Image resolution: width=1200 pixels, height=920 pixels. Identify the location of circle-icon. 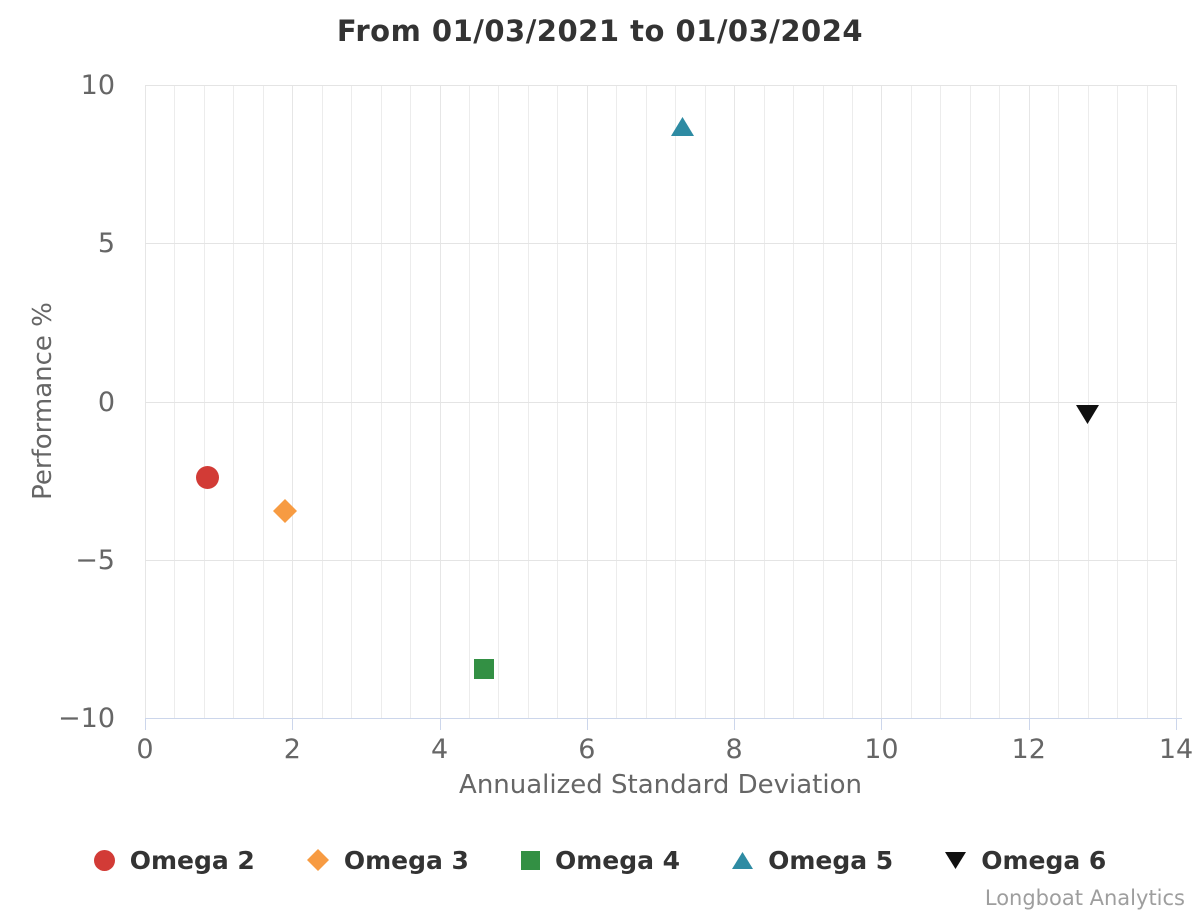
(104, 860).